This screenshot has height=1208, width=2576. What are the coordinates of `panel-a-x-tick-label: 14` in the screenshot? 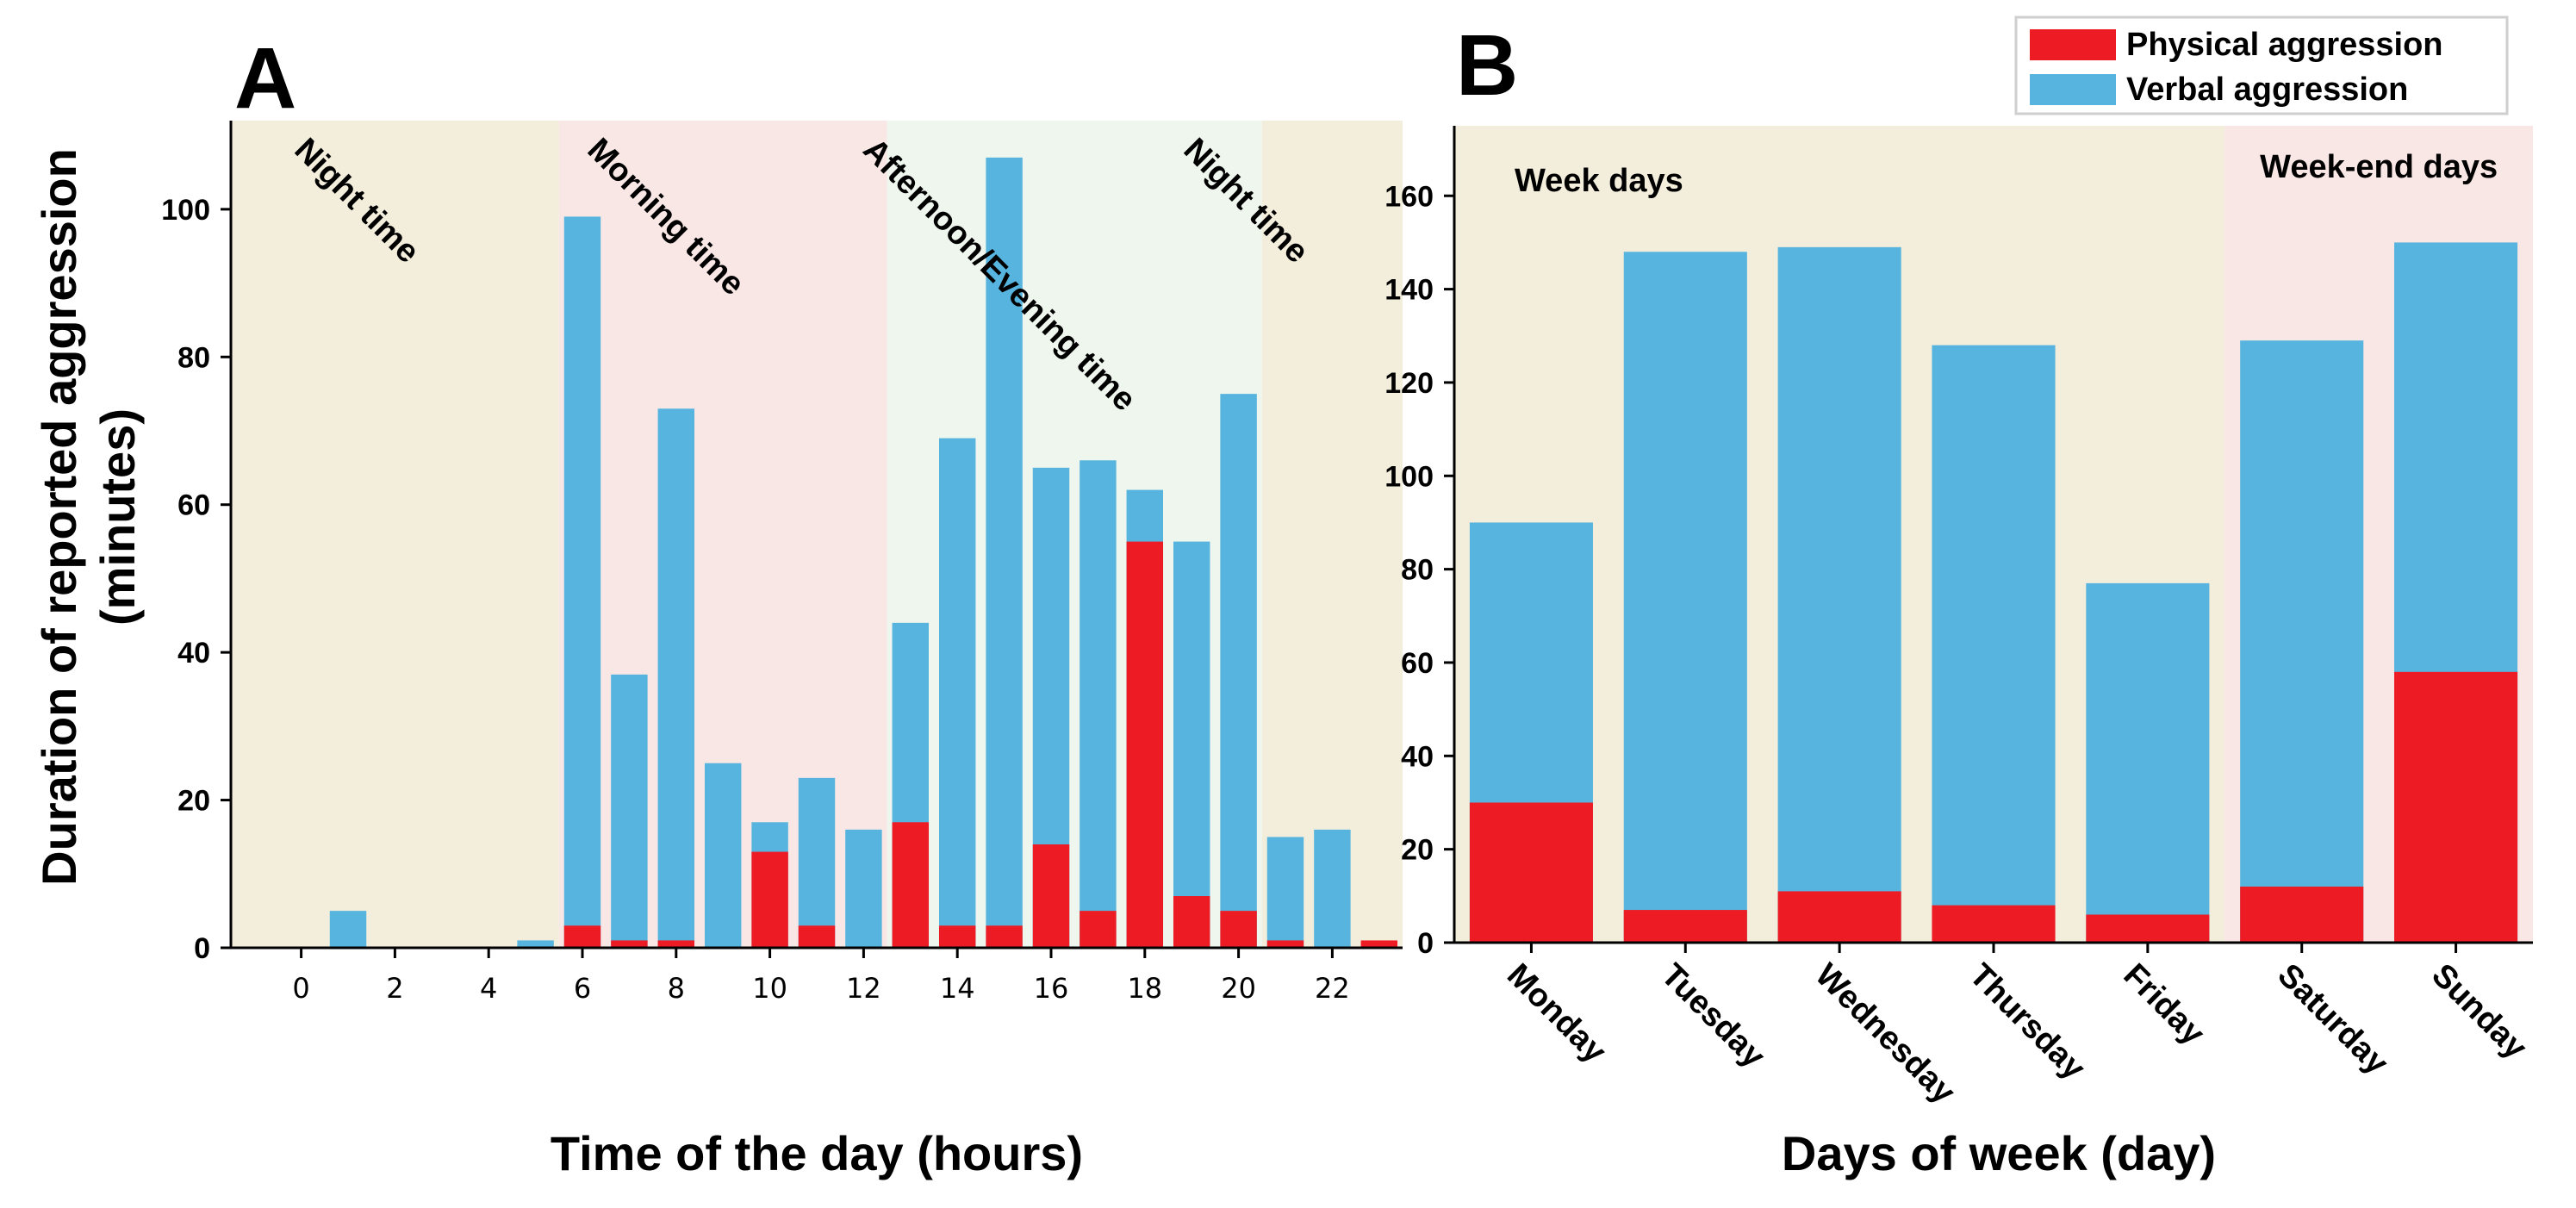 It's located at (958, 989).